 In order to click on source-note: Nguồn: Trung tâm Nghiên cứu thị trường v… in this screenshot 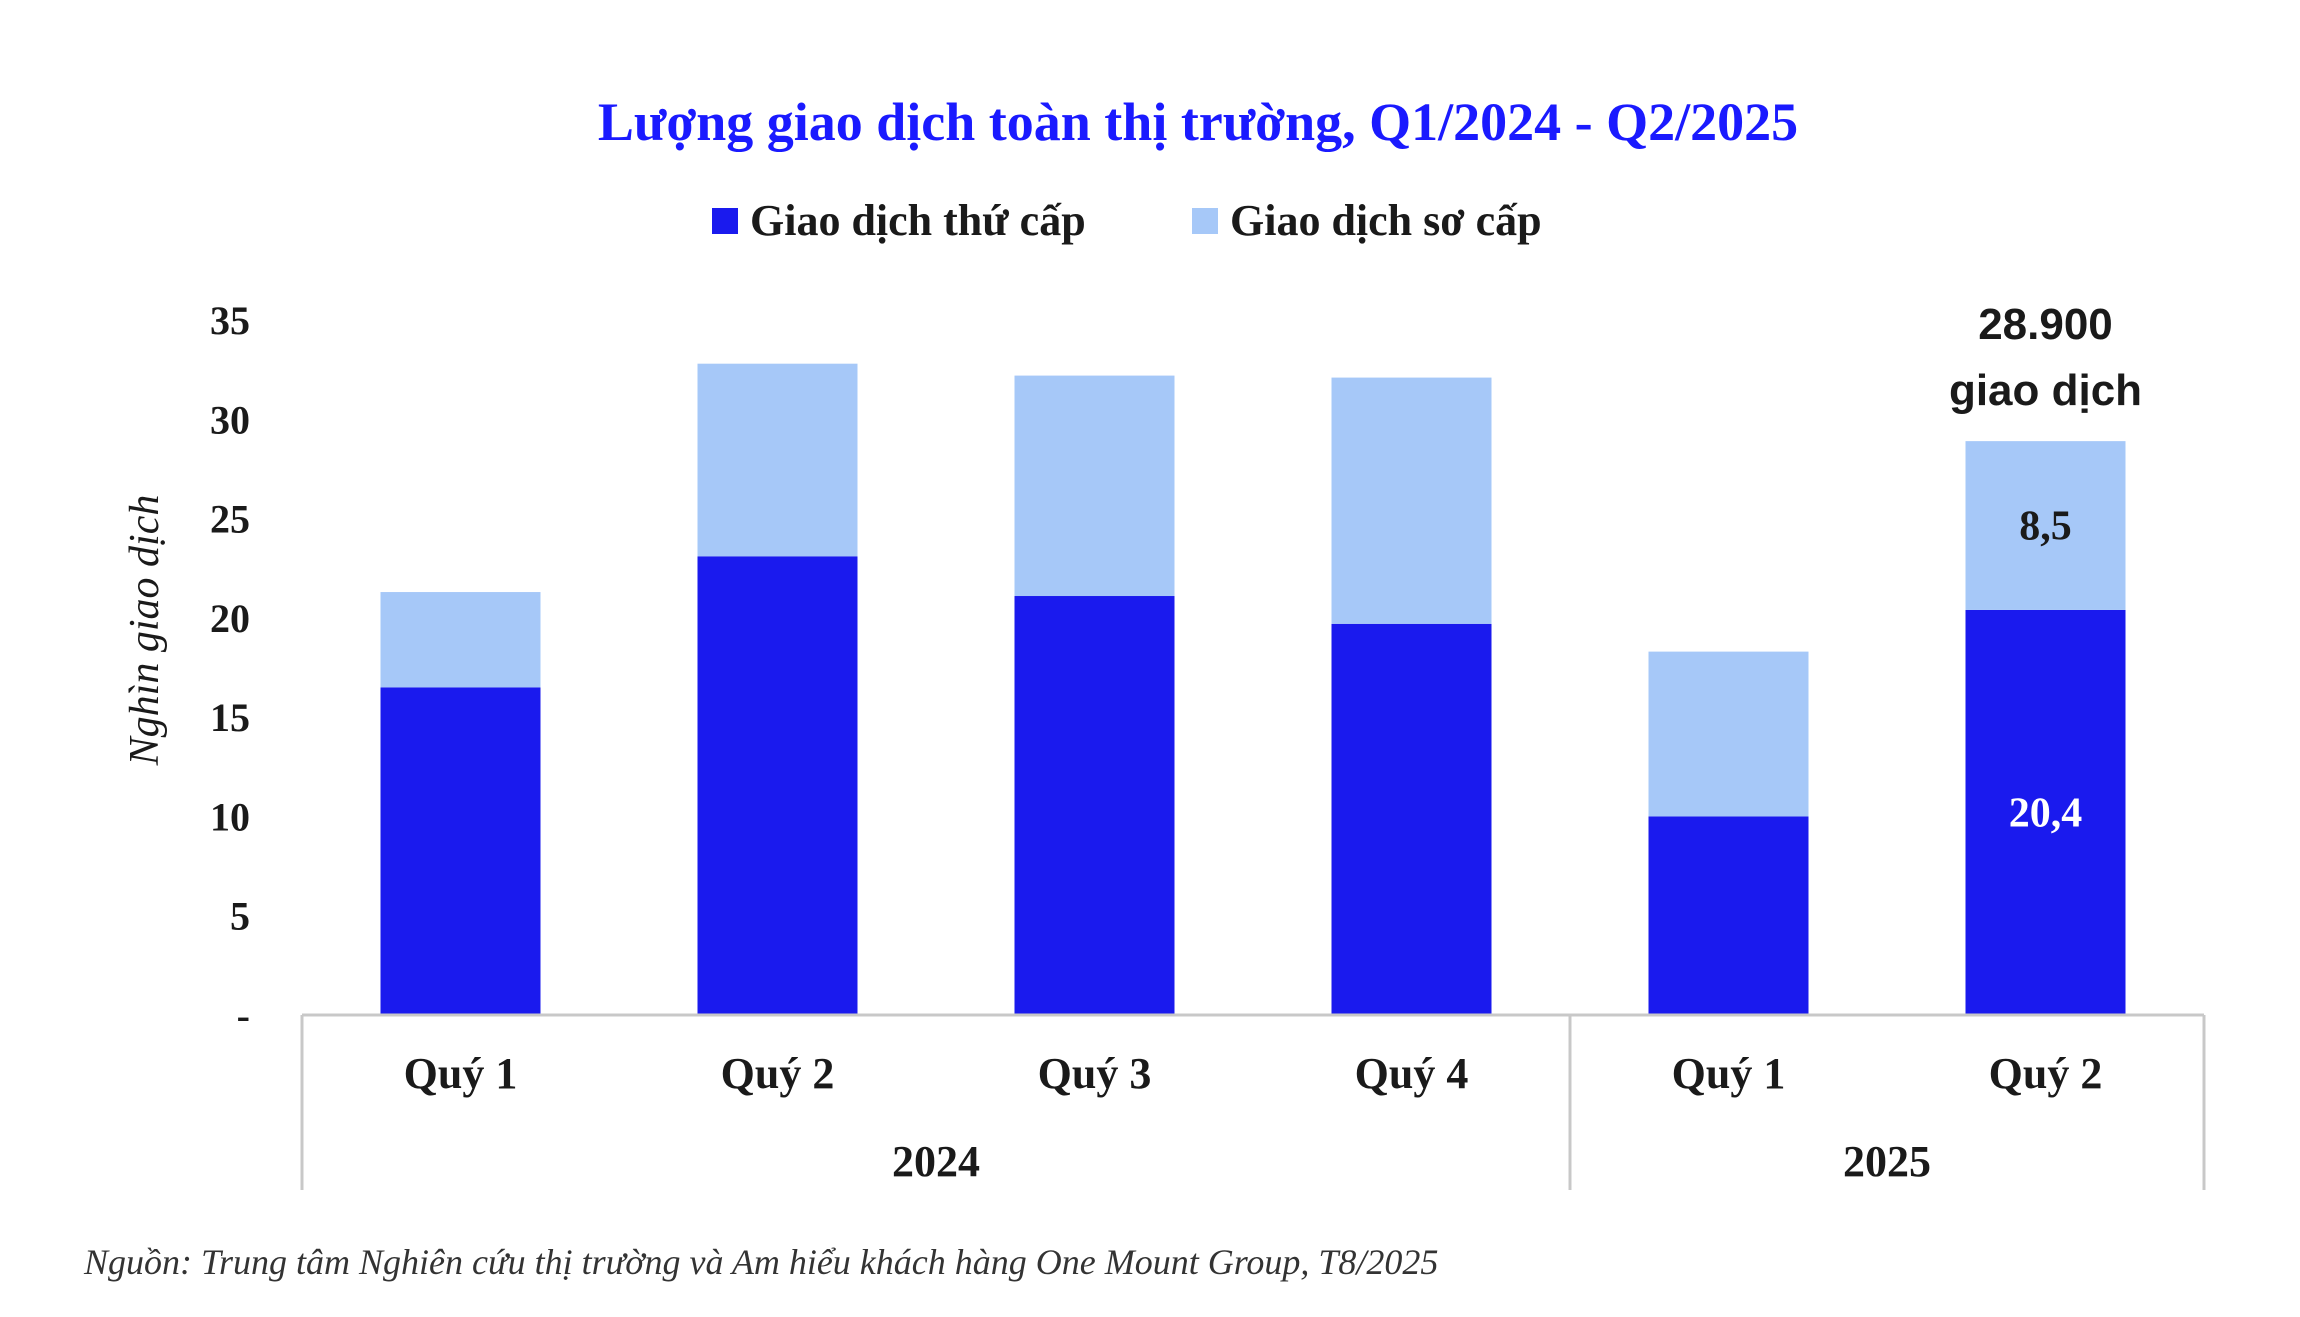, I will do `click(760, 1262)`.